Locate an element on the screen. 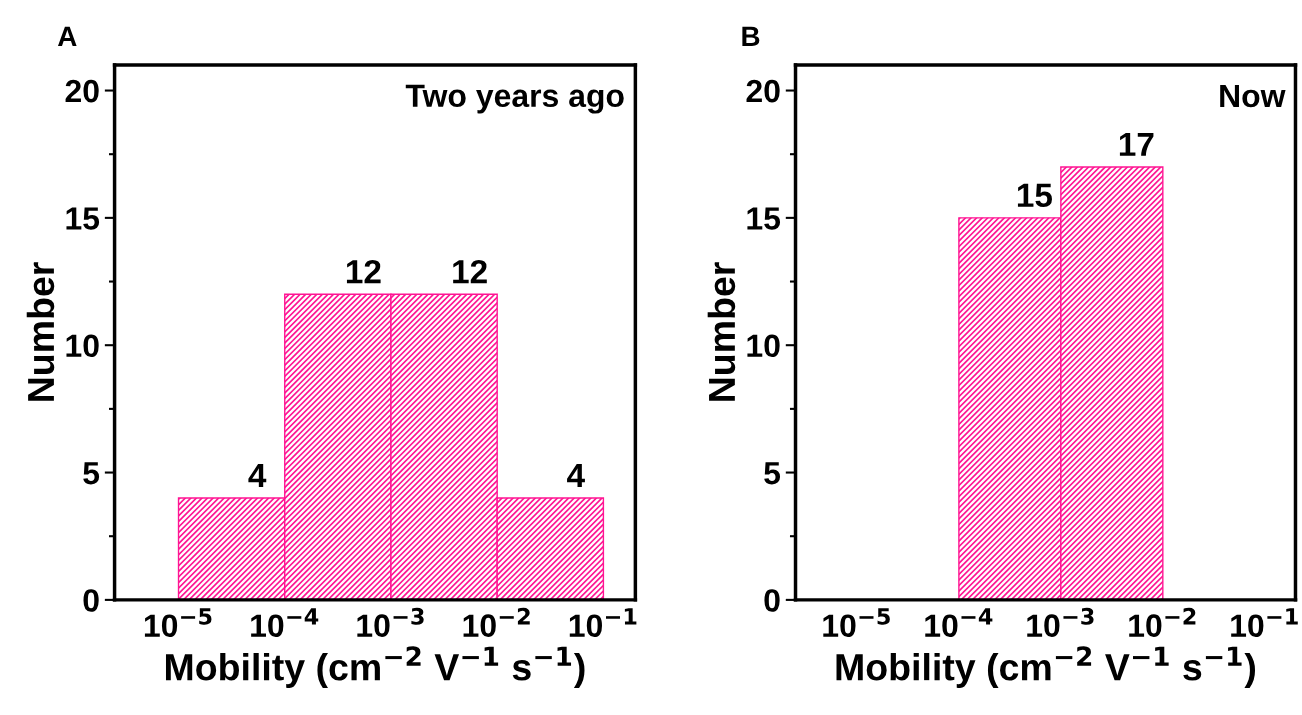  text: B is located at coordinates (751, 36).